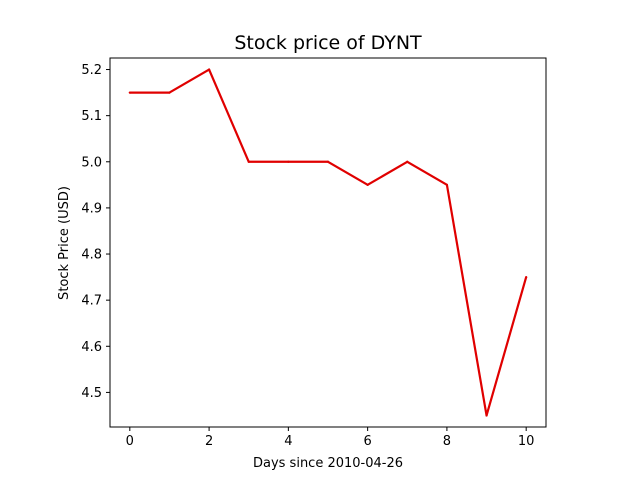  What do you see at coordinates (91, 162) in the screenshot?
I see `y-tick-label: 5.0` at bounding box center [91, 162].